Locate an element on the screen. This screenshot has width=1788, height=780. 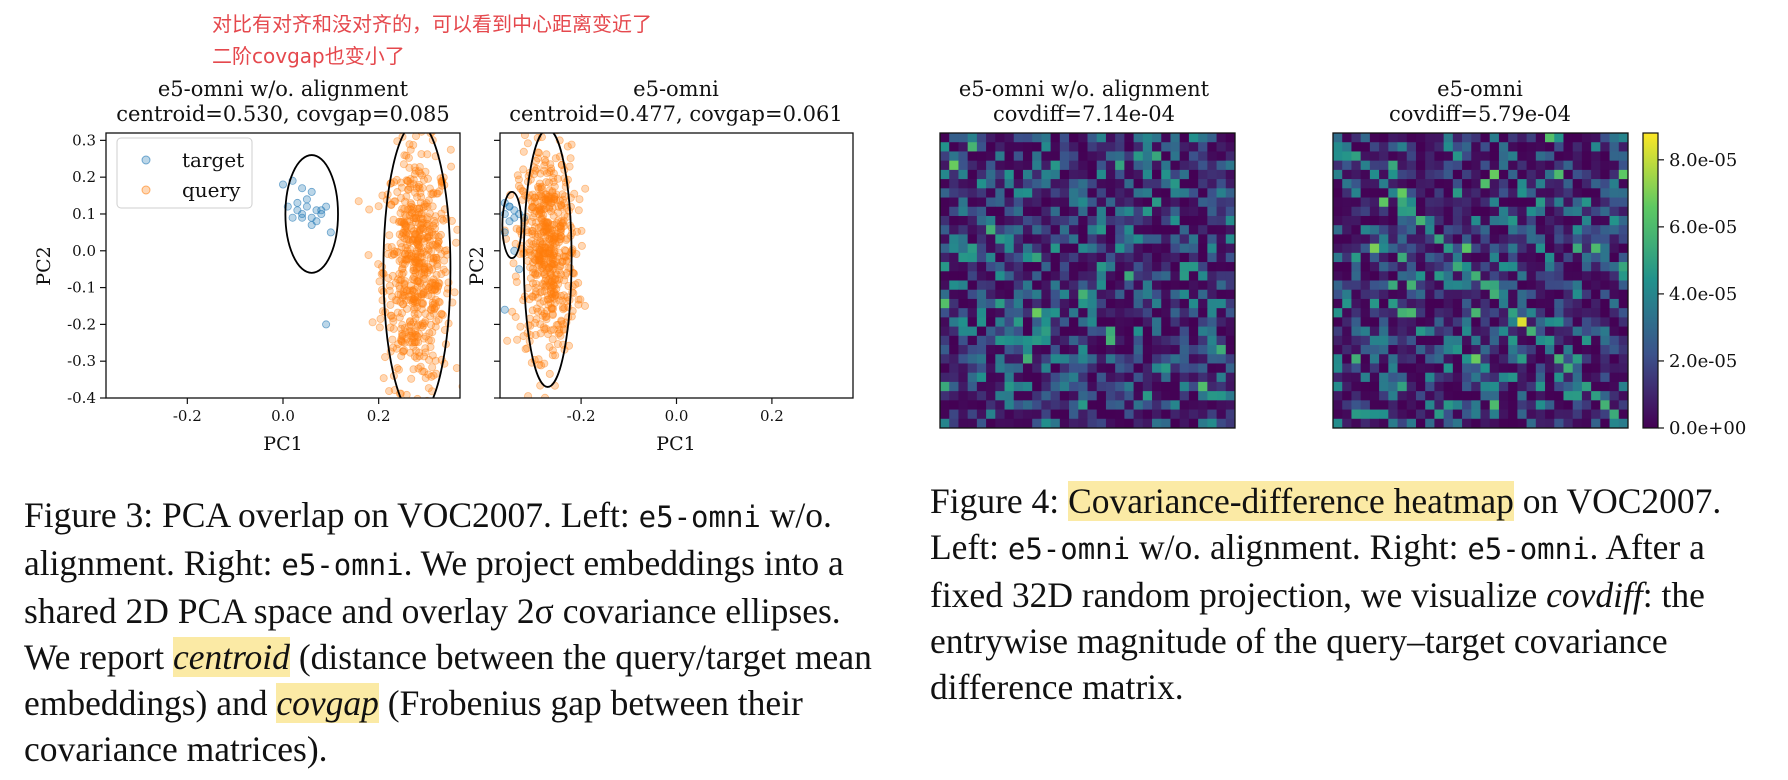
caption3-highlight-centroid: centroid is located at coordinates (231, 657).